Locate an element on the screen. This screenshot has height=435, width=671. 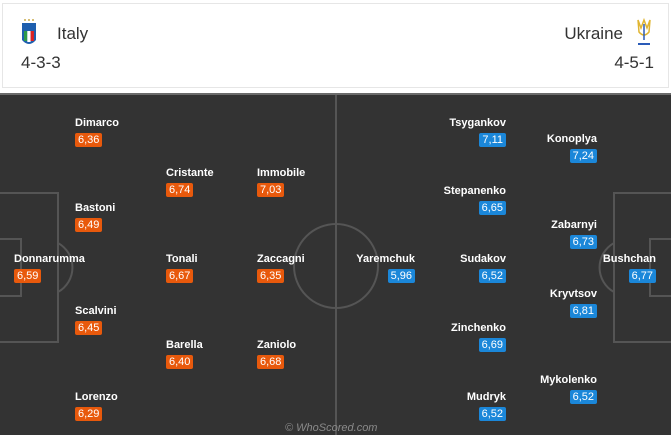
italy-crest-icon is located at coordinates (29, 31).